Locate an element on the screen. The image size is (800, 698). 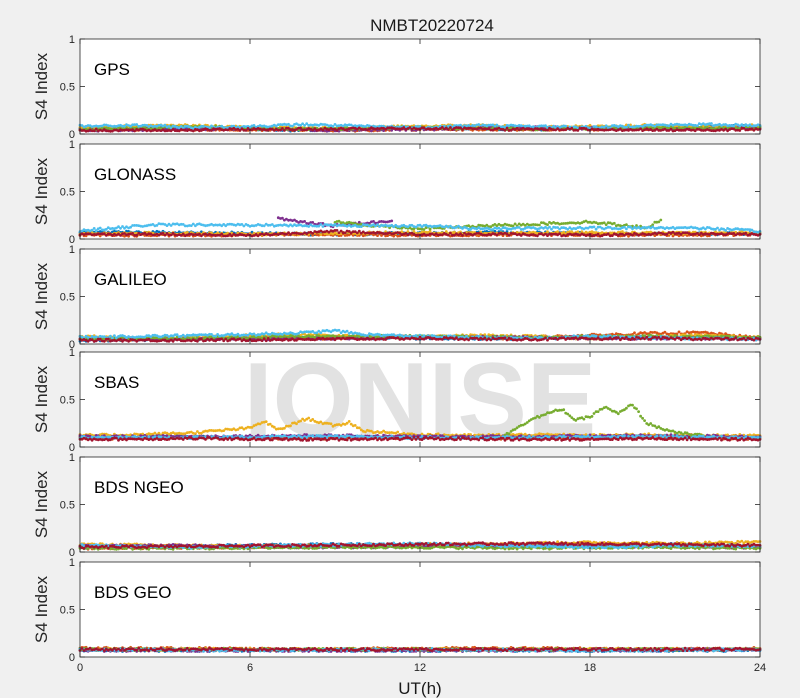
figure-title: NMBT20220724 is located at coordinates (432, 25).